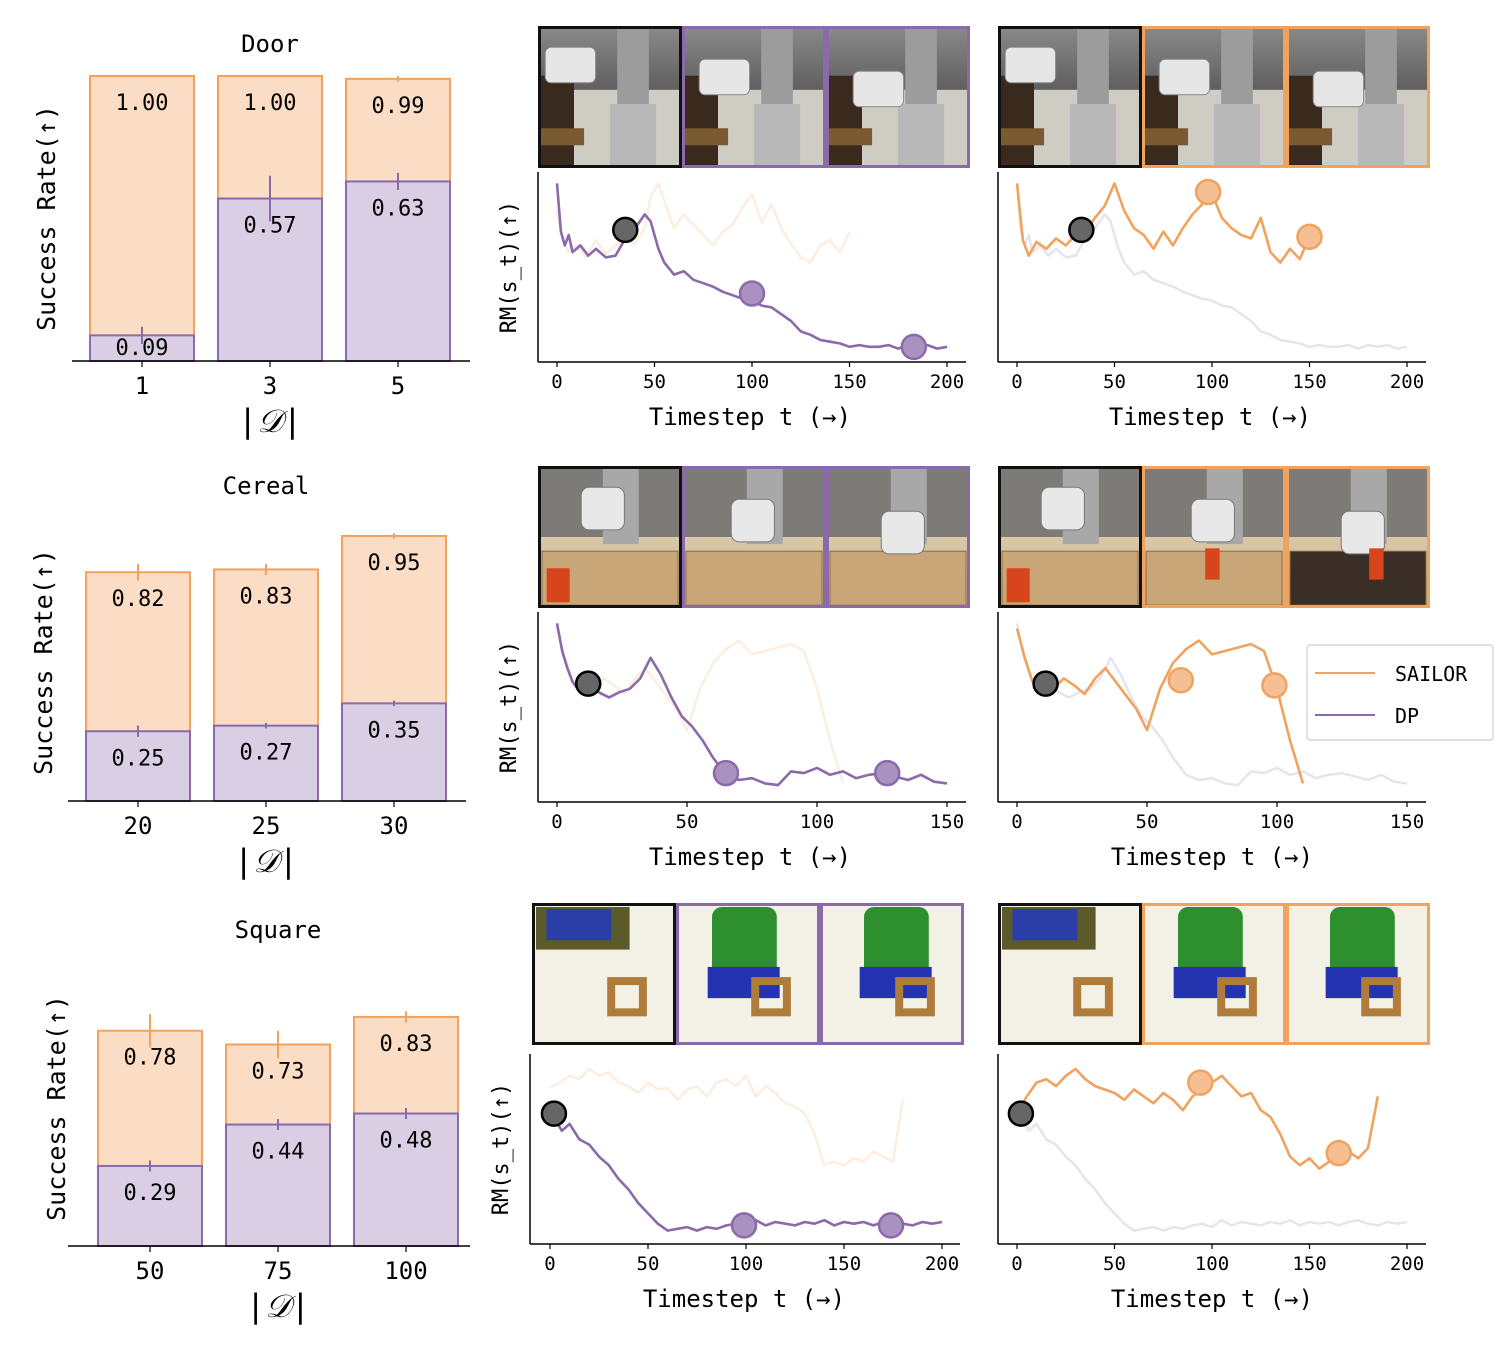 The height and width of the screenshot is (1354, 1495). I want to click on line-chart-door-sailor: 0 50 100 150 200 Timestep t (→), so click(1213, 228).